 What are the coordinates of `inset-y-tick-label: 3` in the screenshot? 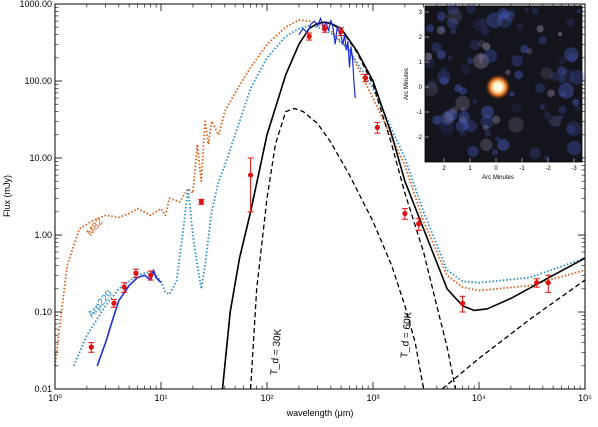 It's located at (421, 13).